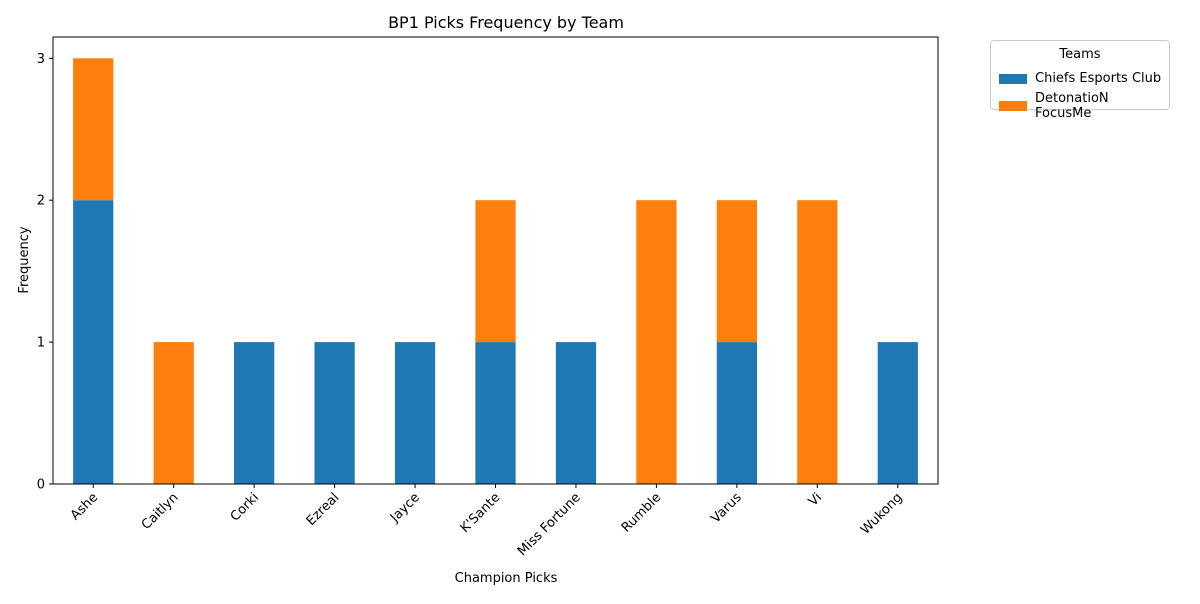 This screenshot has width=1200, height=604. I want to click on legend-label-chiefs: Chiefs Esports Club, so click(1098, 78).